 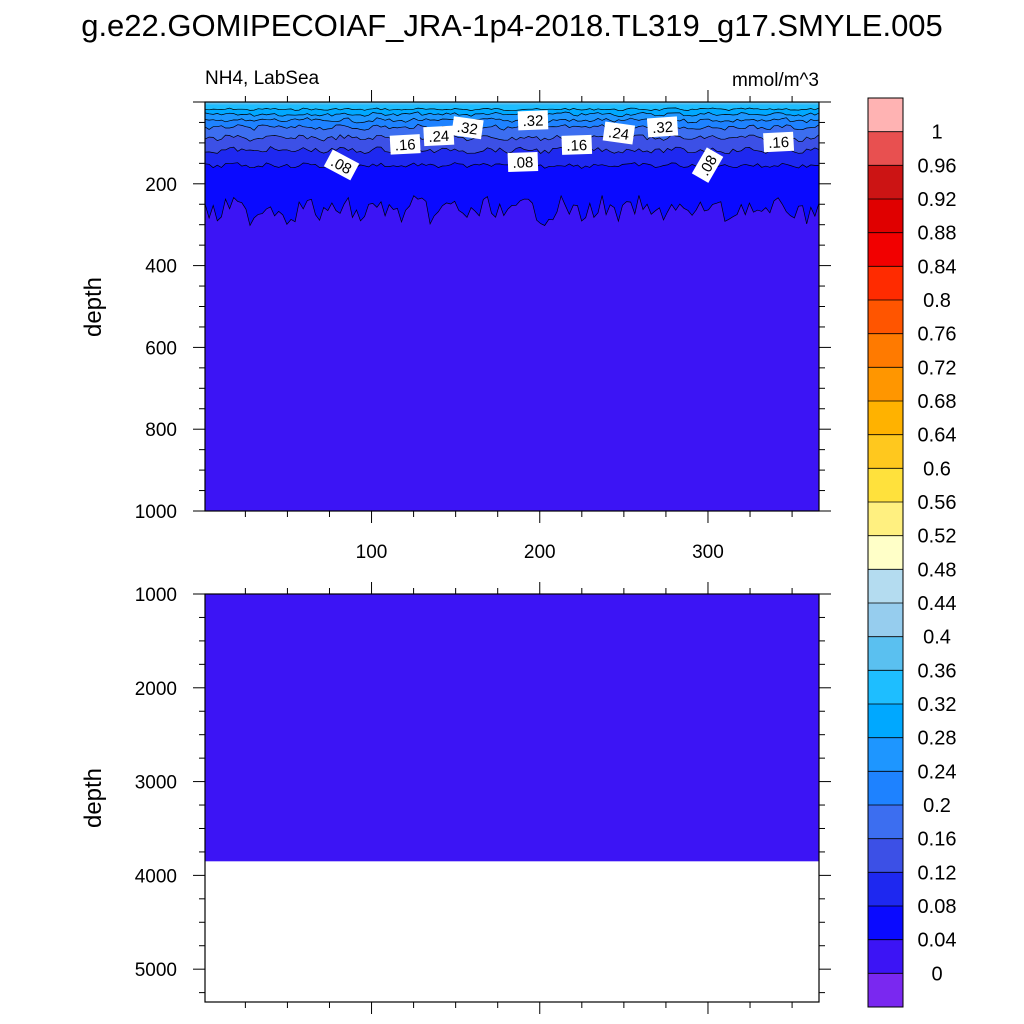 I want to click on colorbar-label: 0.88, so click(x=937, y=234).